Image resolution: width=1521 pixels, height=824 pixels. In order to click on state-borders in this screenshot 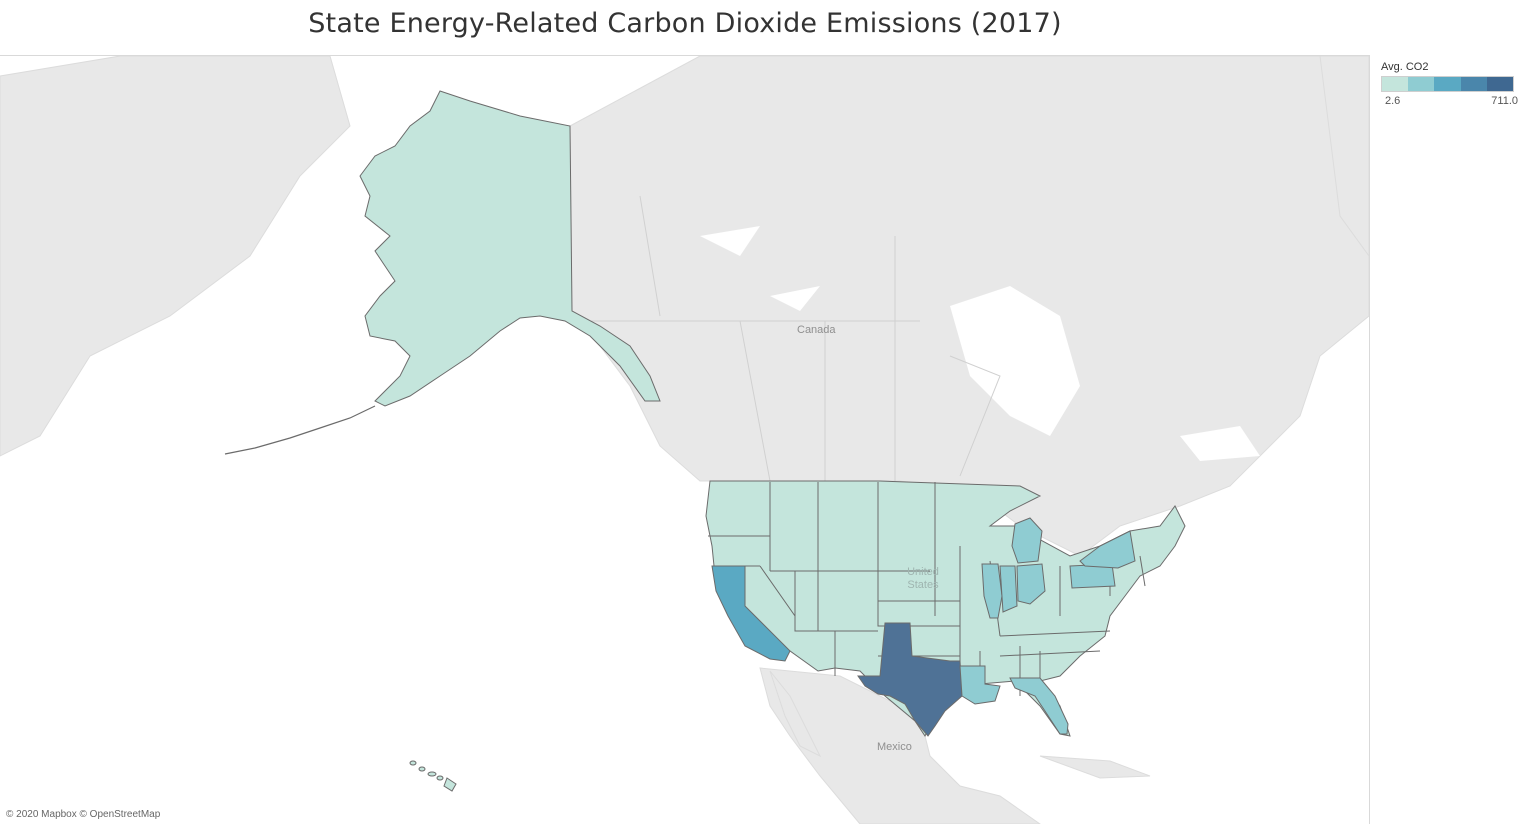, I will do `click(927, 589)`.